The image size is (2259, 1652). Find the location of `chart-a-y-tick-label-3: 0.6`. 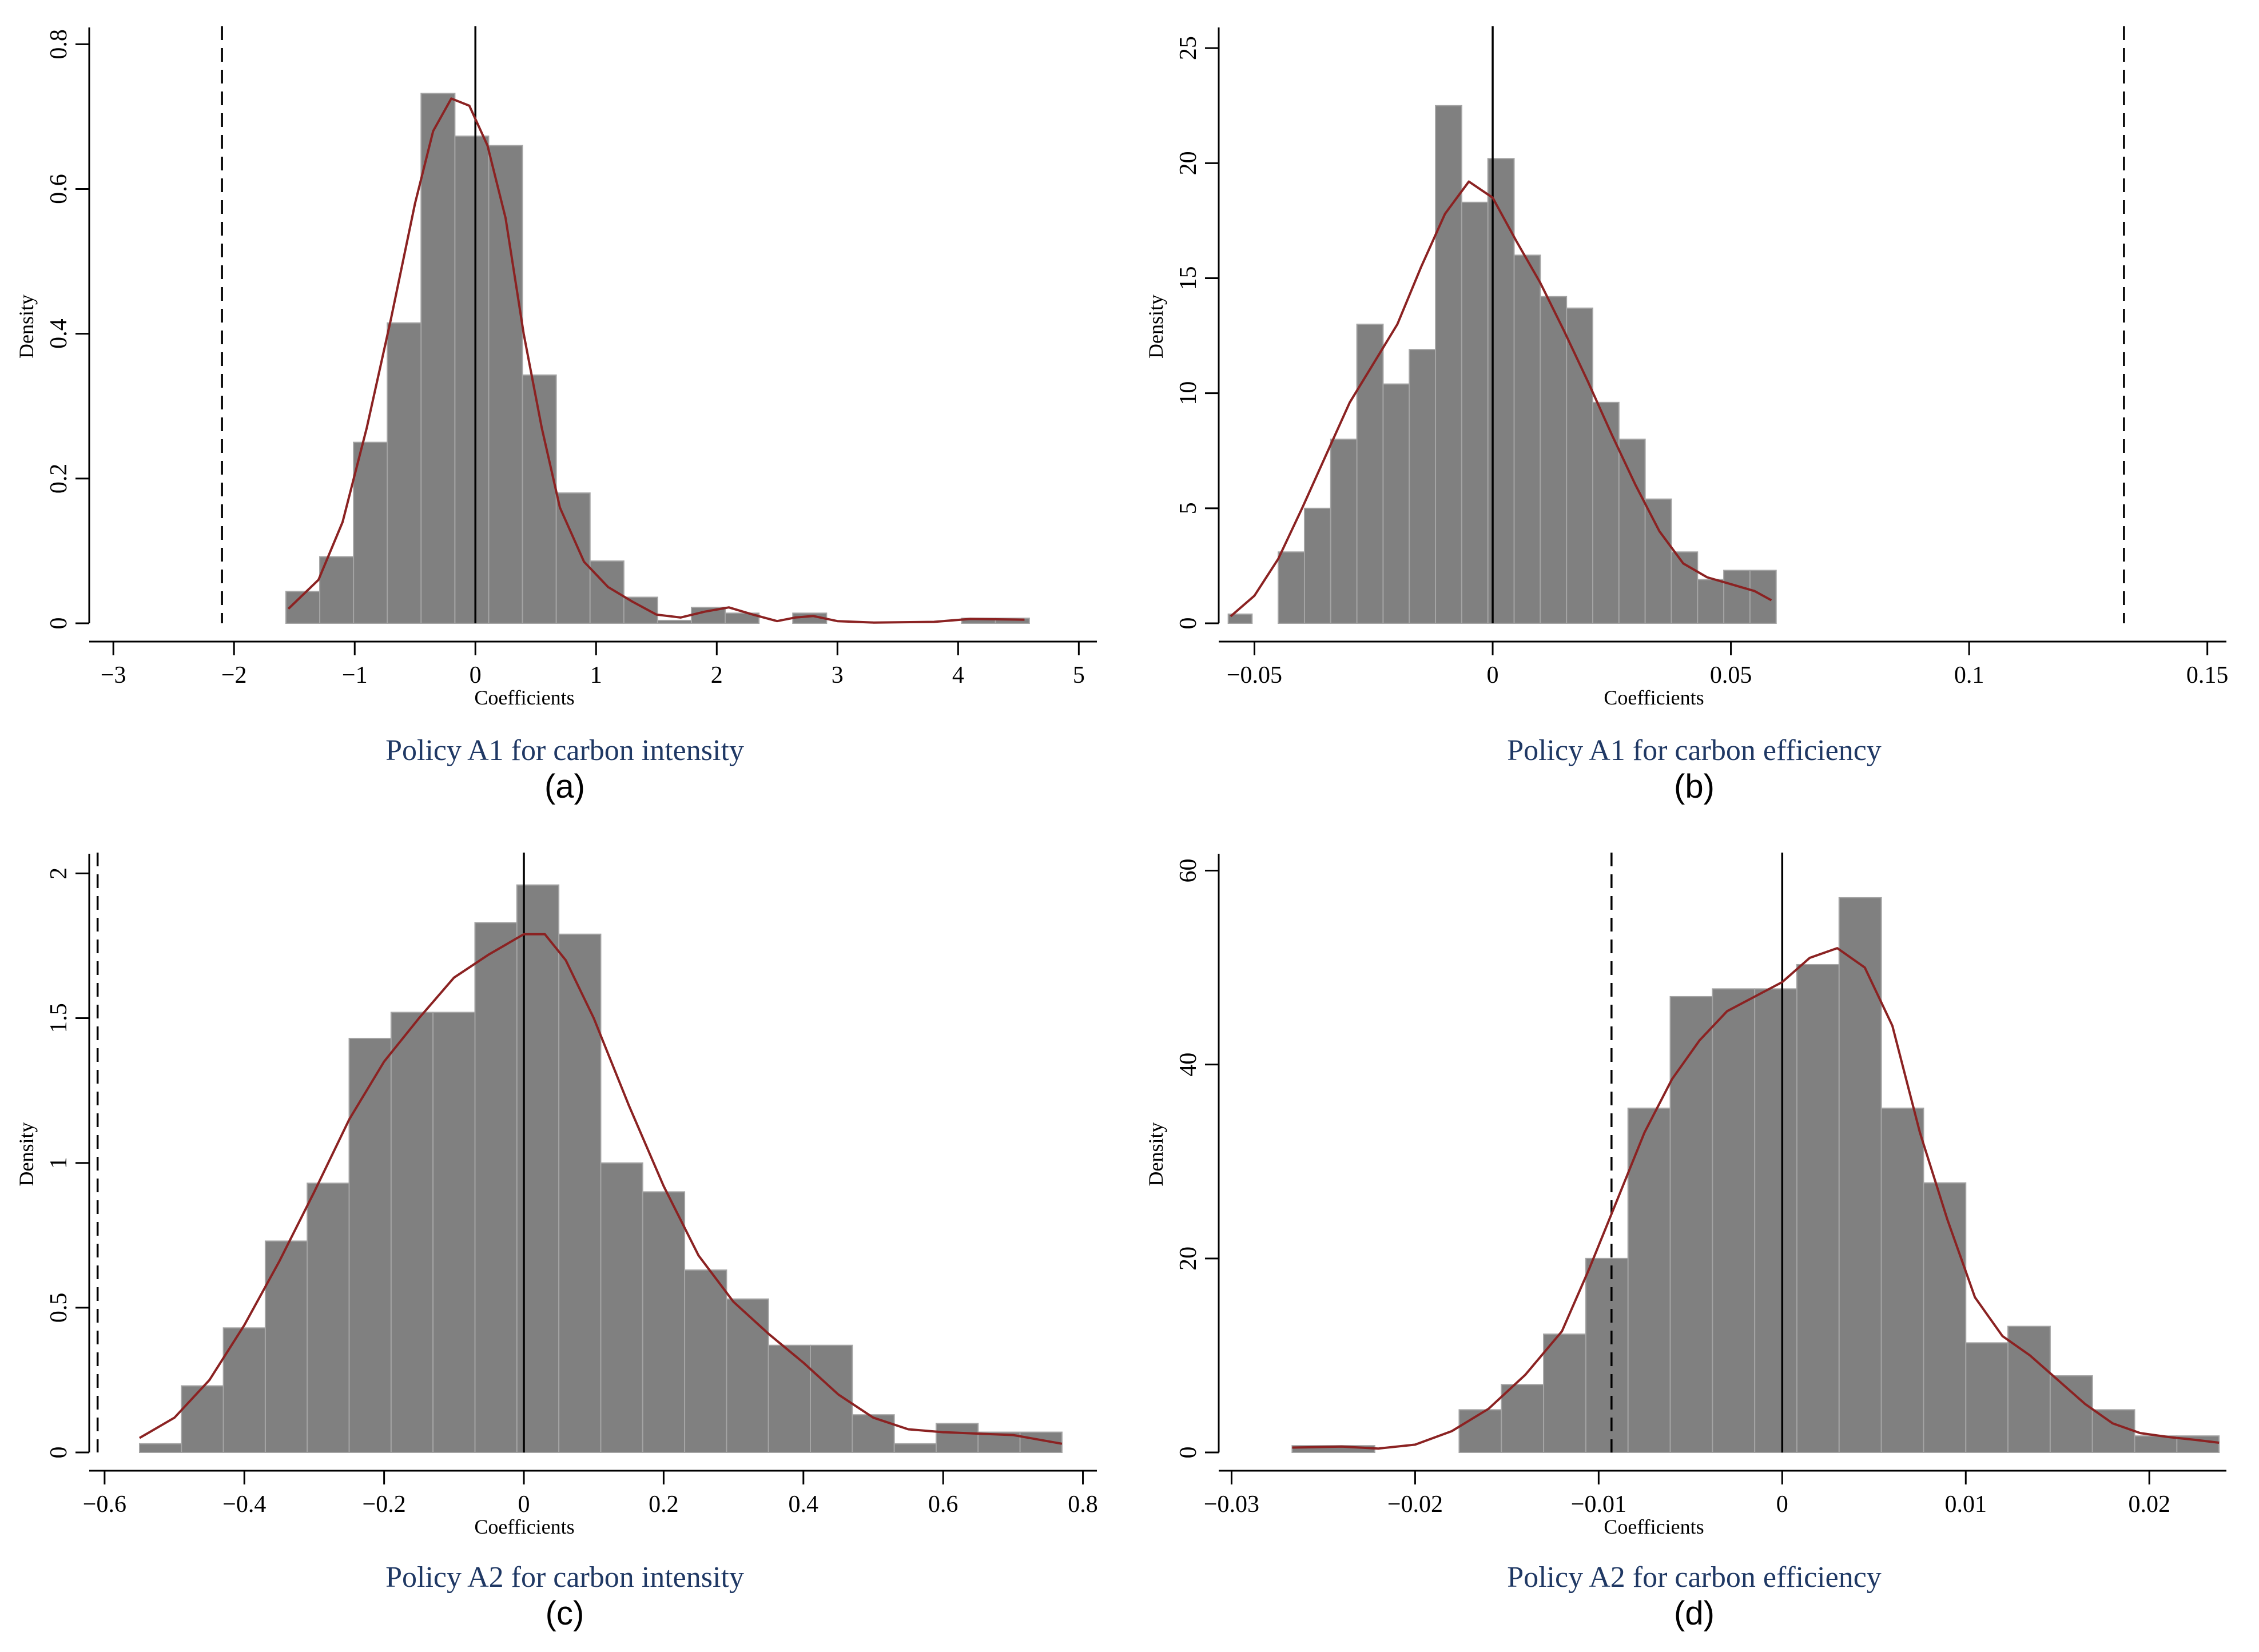

chart-a-y-tick-label-3: 0.6 is located at coordinates (59, 189).